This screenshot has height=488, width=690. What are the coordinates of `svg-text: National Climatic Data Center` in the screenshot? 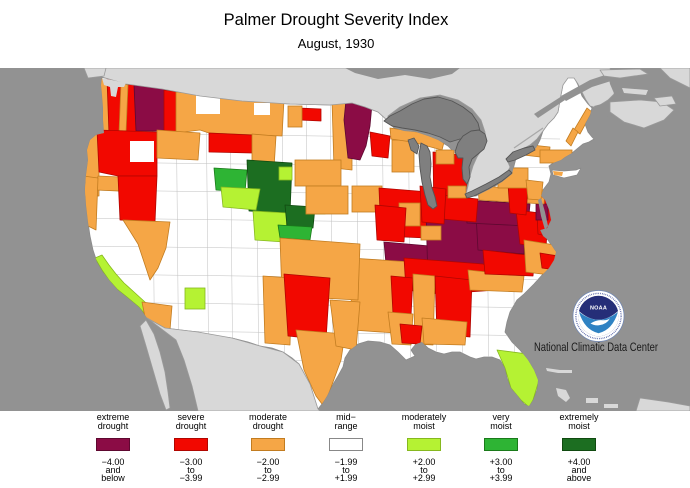 It's located at (596, 347).